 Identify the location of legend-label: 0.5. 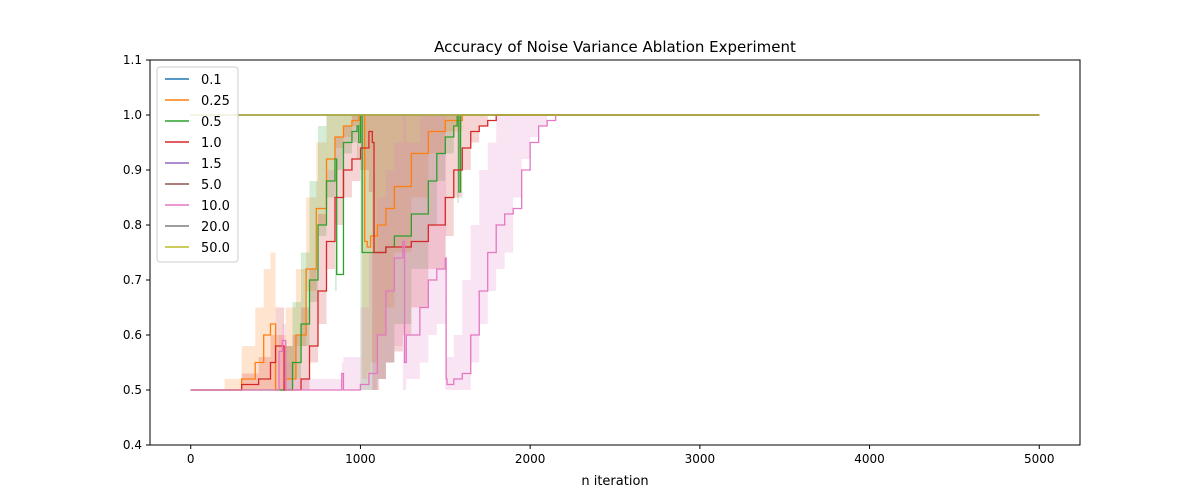
(211, 122).